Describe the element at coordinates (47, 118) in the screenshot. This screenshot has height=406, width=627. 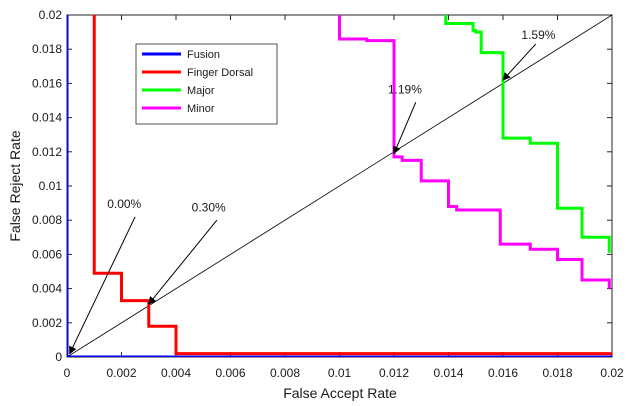
I see `y-tick-label: 0.014` at that location.